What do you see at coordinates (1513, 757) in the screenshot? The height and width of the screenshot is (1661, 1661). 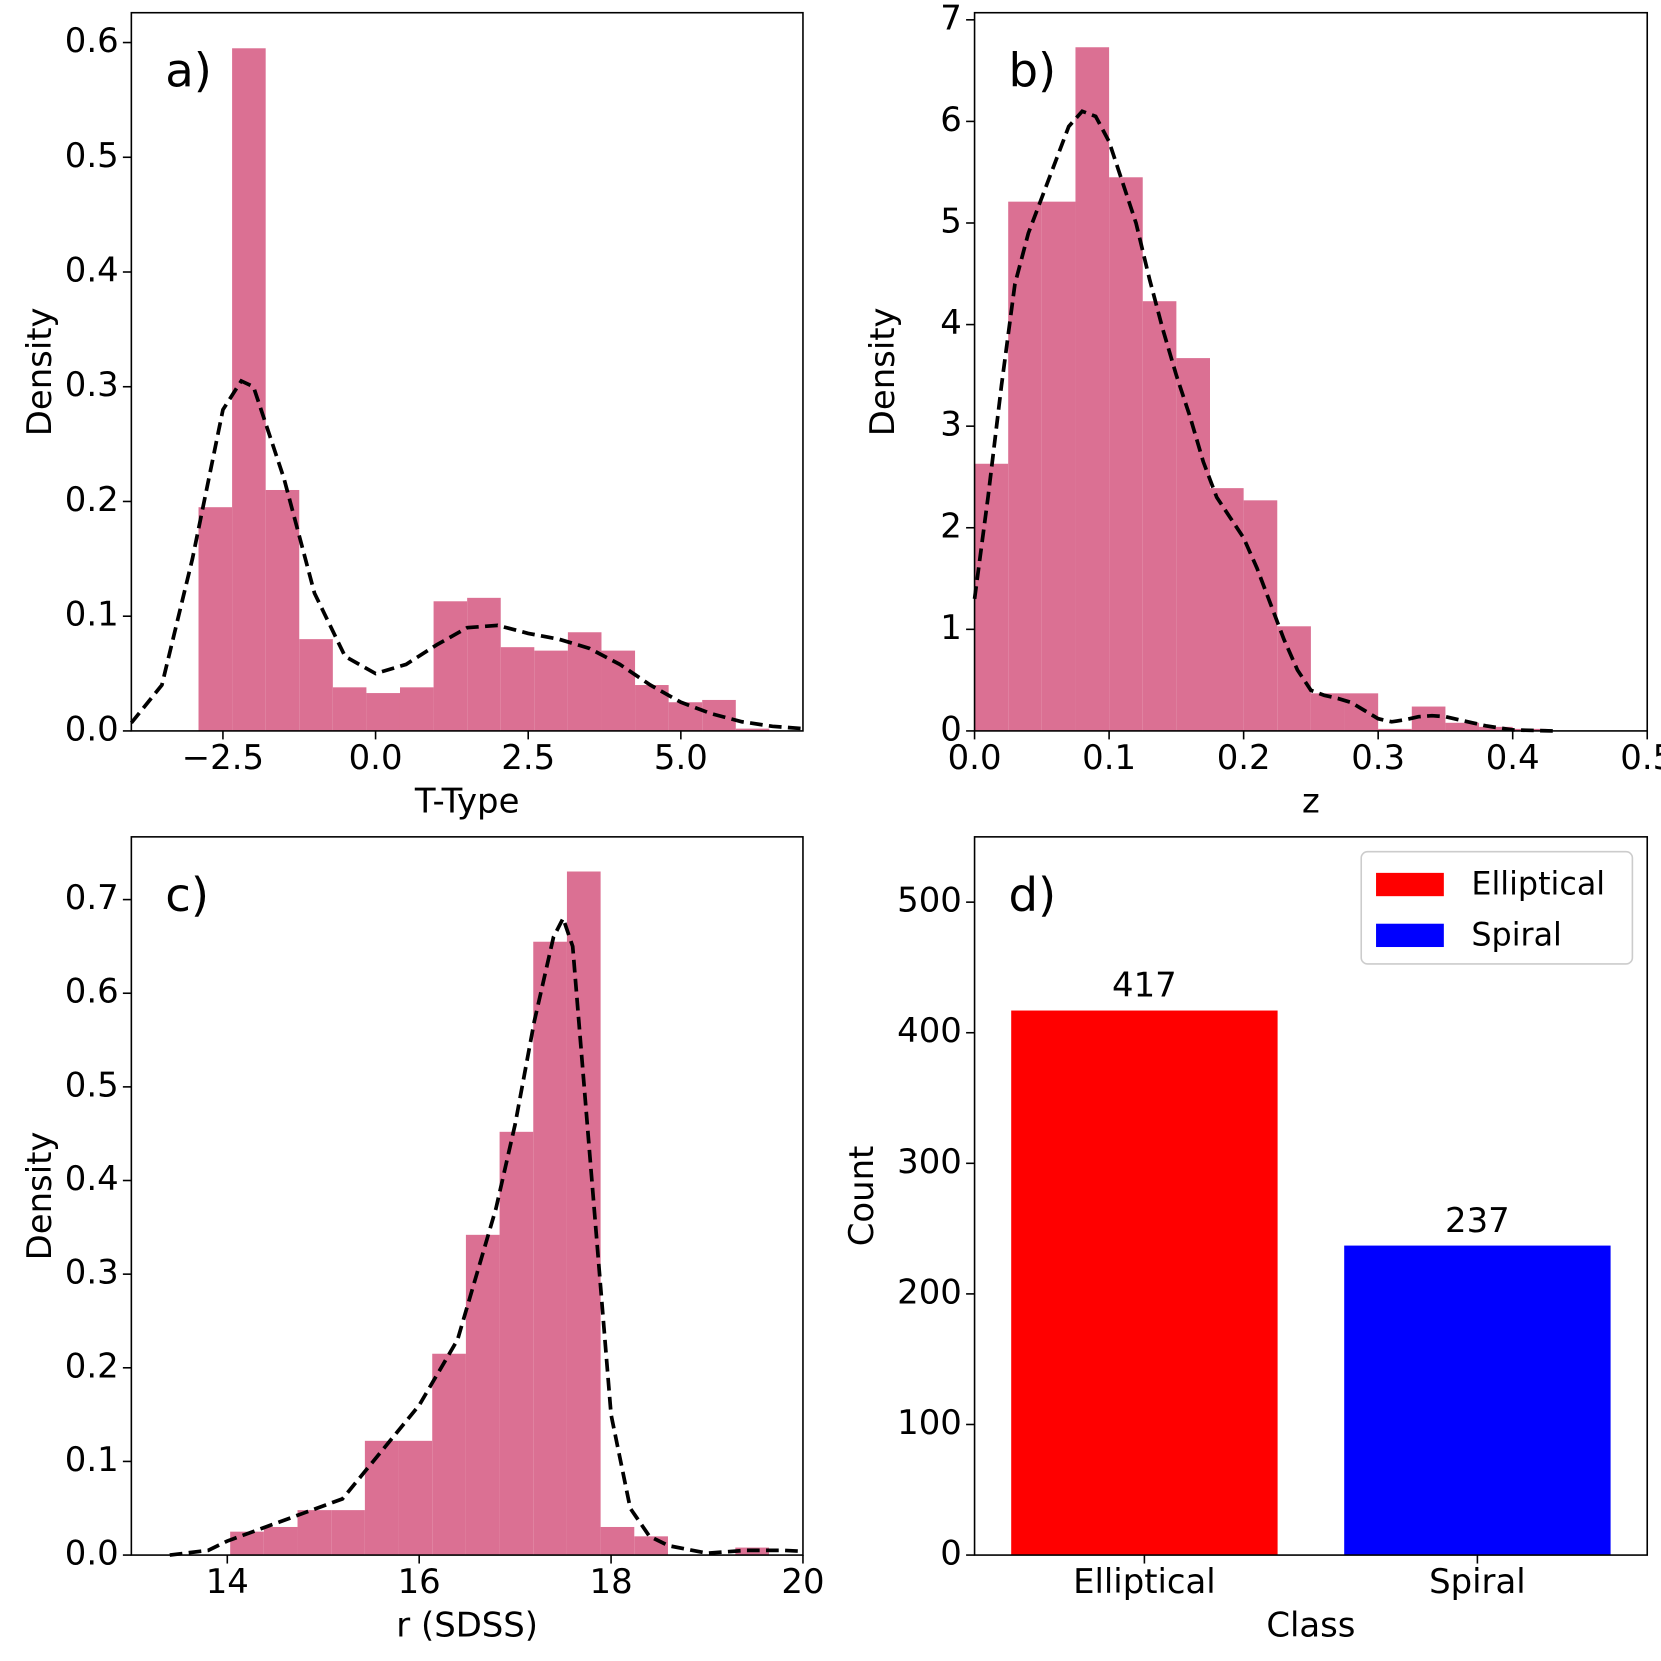 I see `x-tick-label: 0.4` at bounding box center [1513, 757].